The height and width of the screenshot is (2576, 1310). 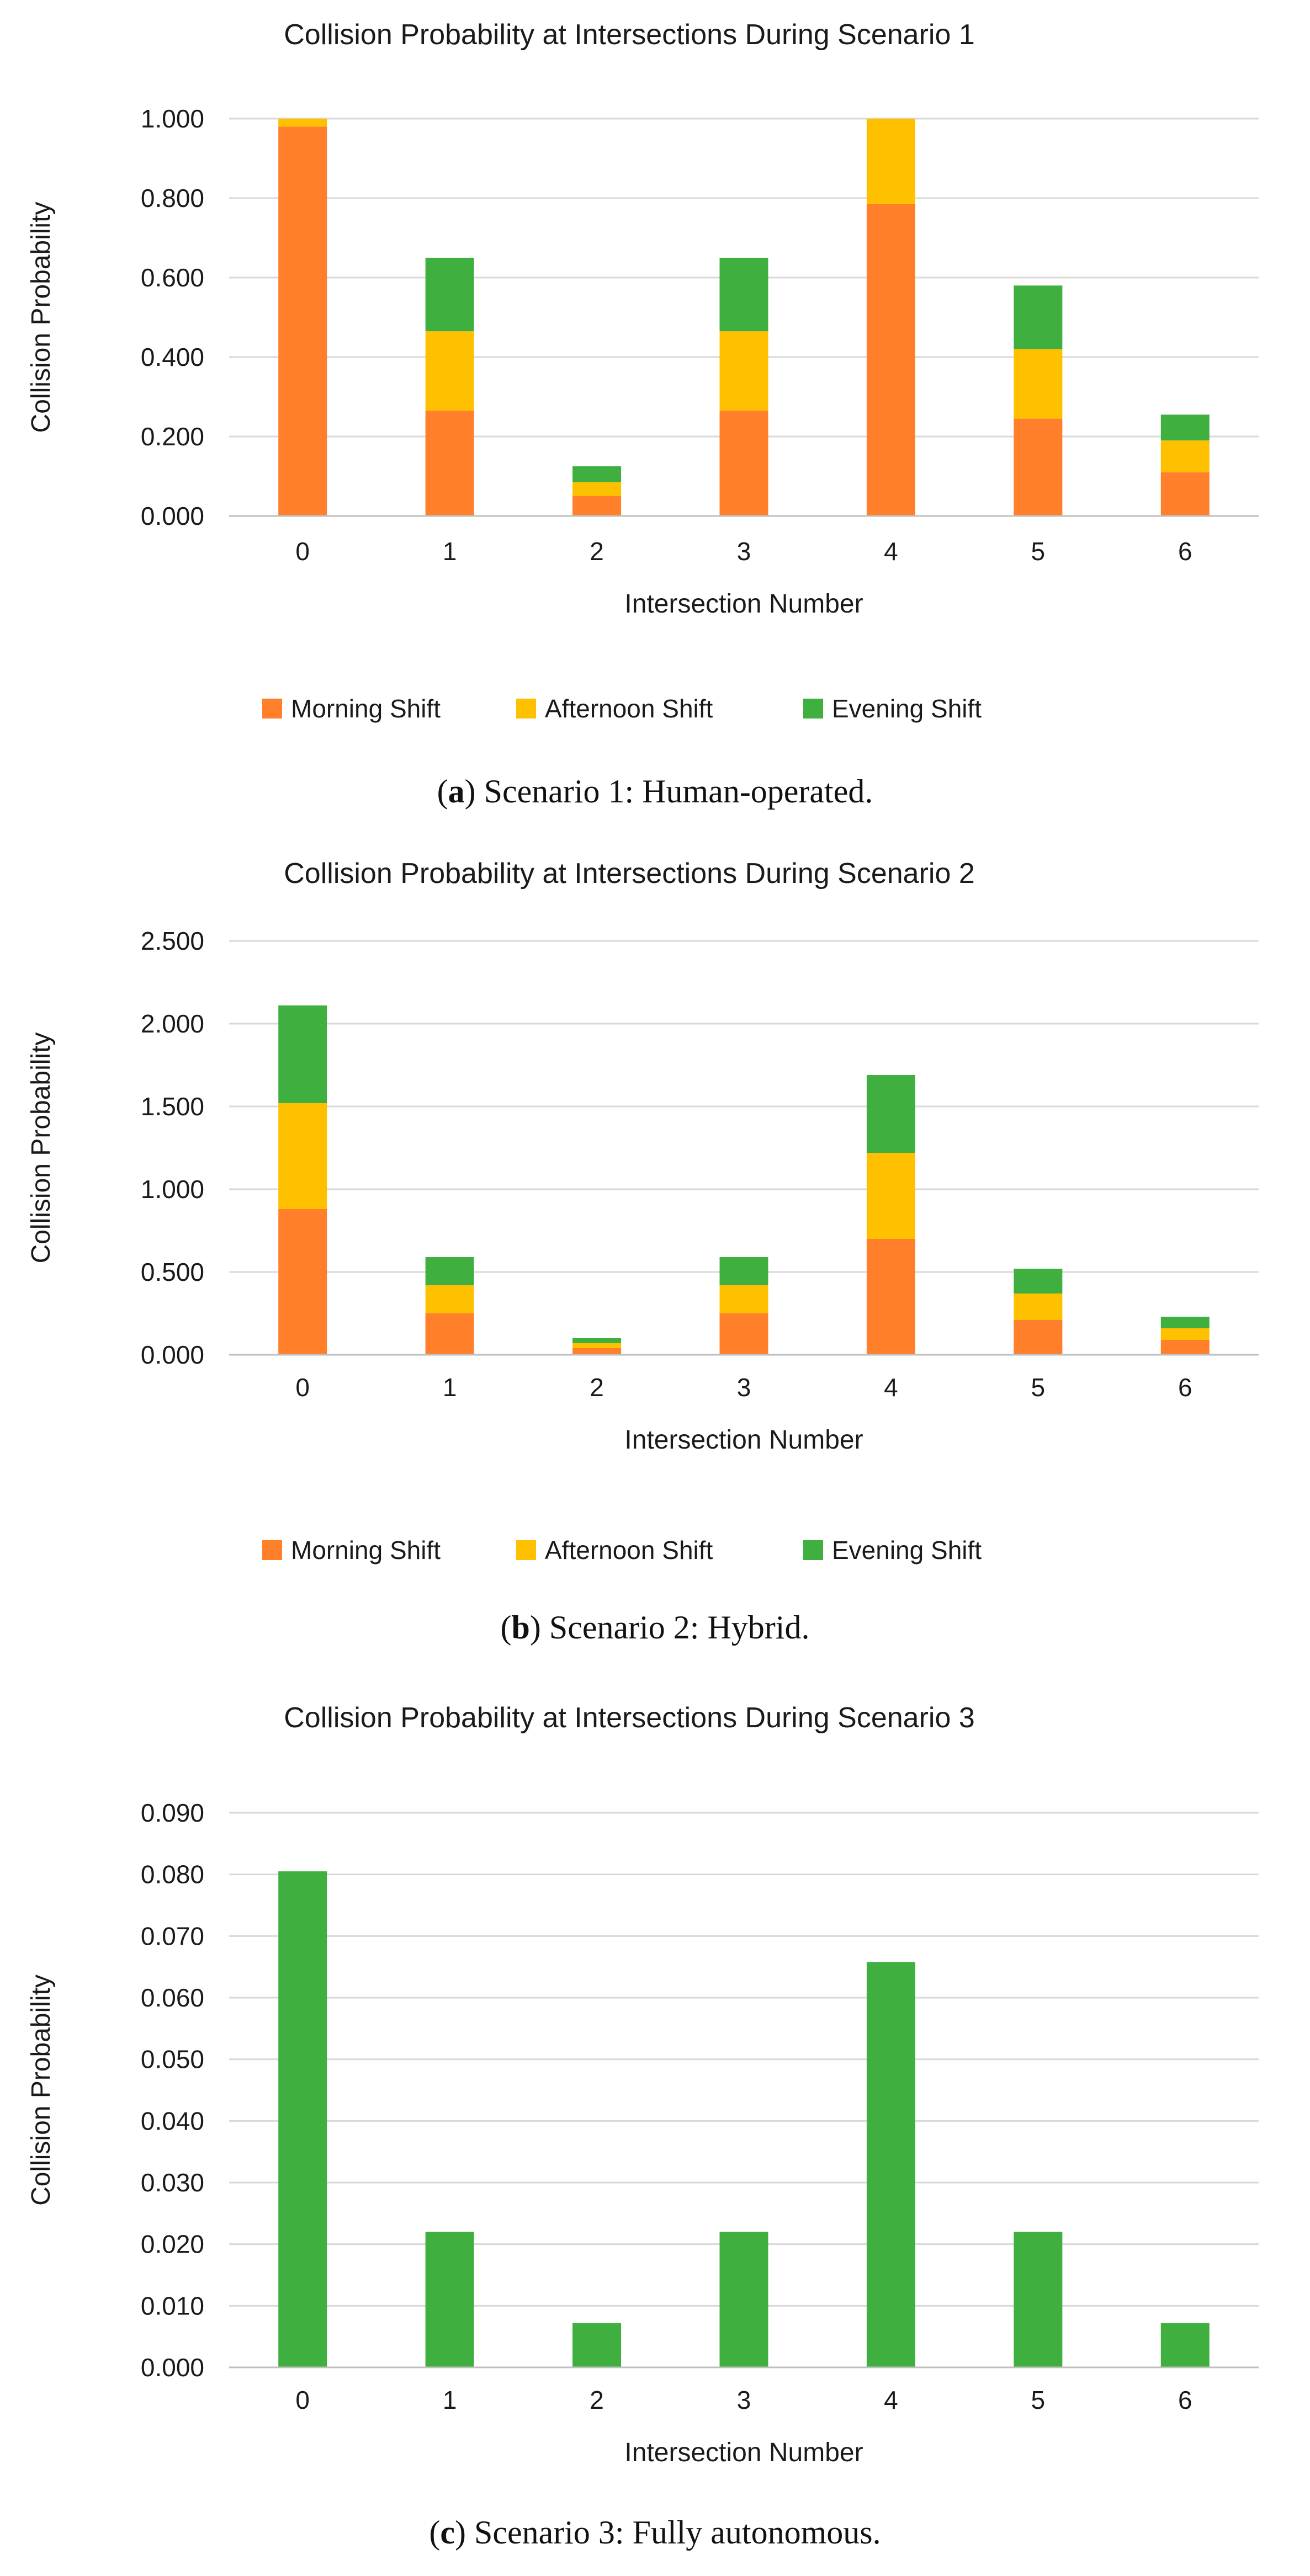 What do you see at coordinates (172, 1812) in the screenshot?
I see `y-tick-label: 0.090` at bounding box center [172, 1812].